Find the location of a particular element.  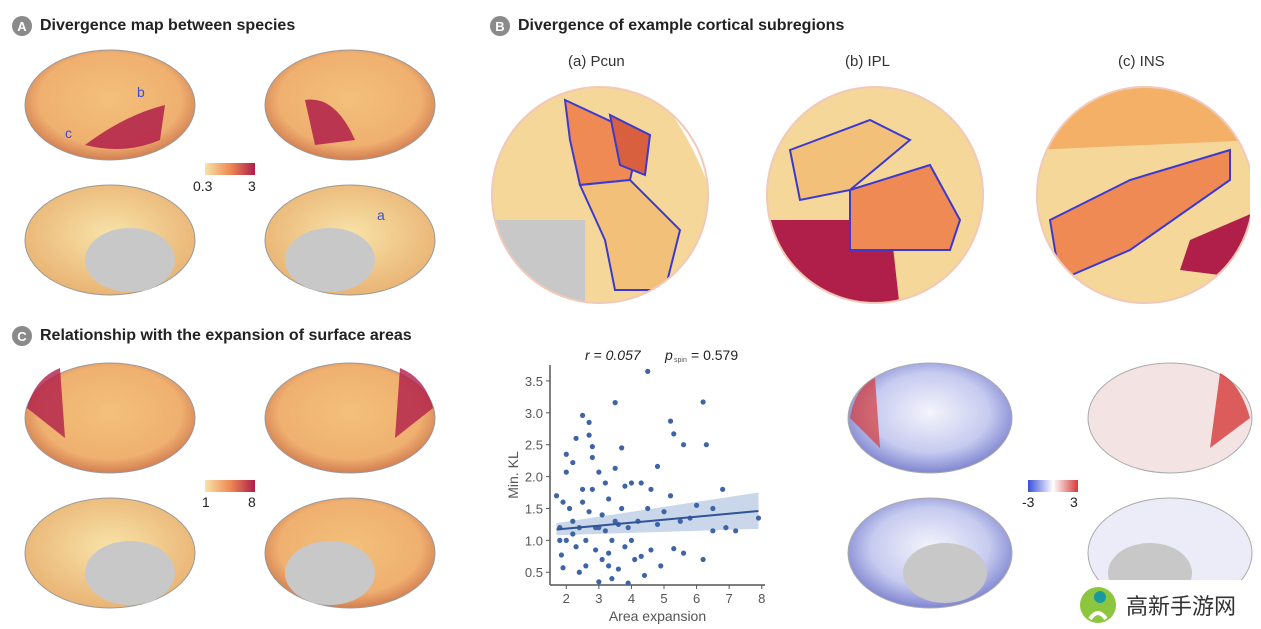

x-tick-label: 5 is located at coordinates (663, 598).